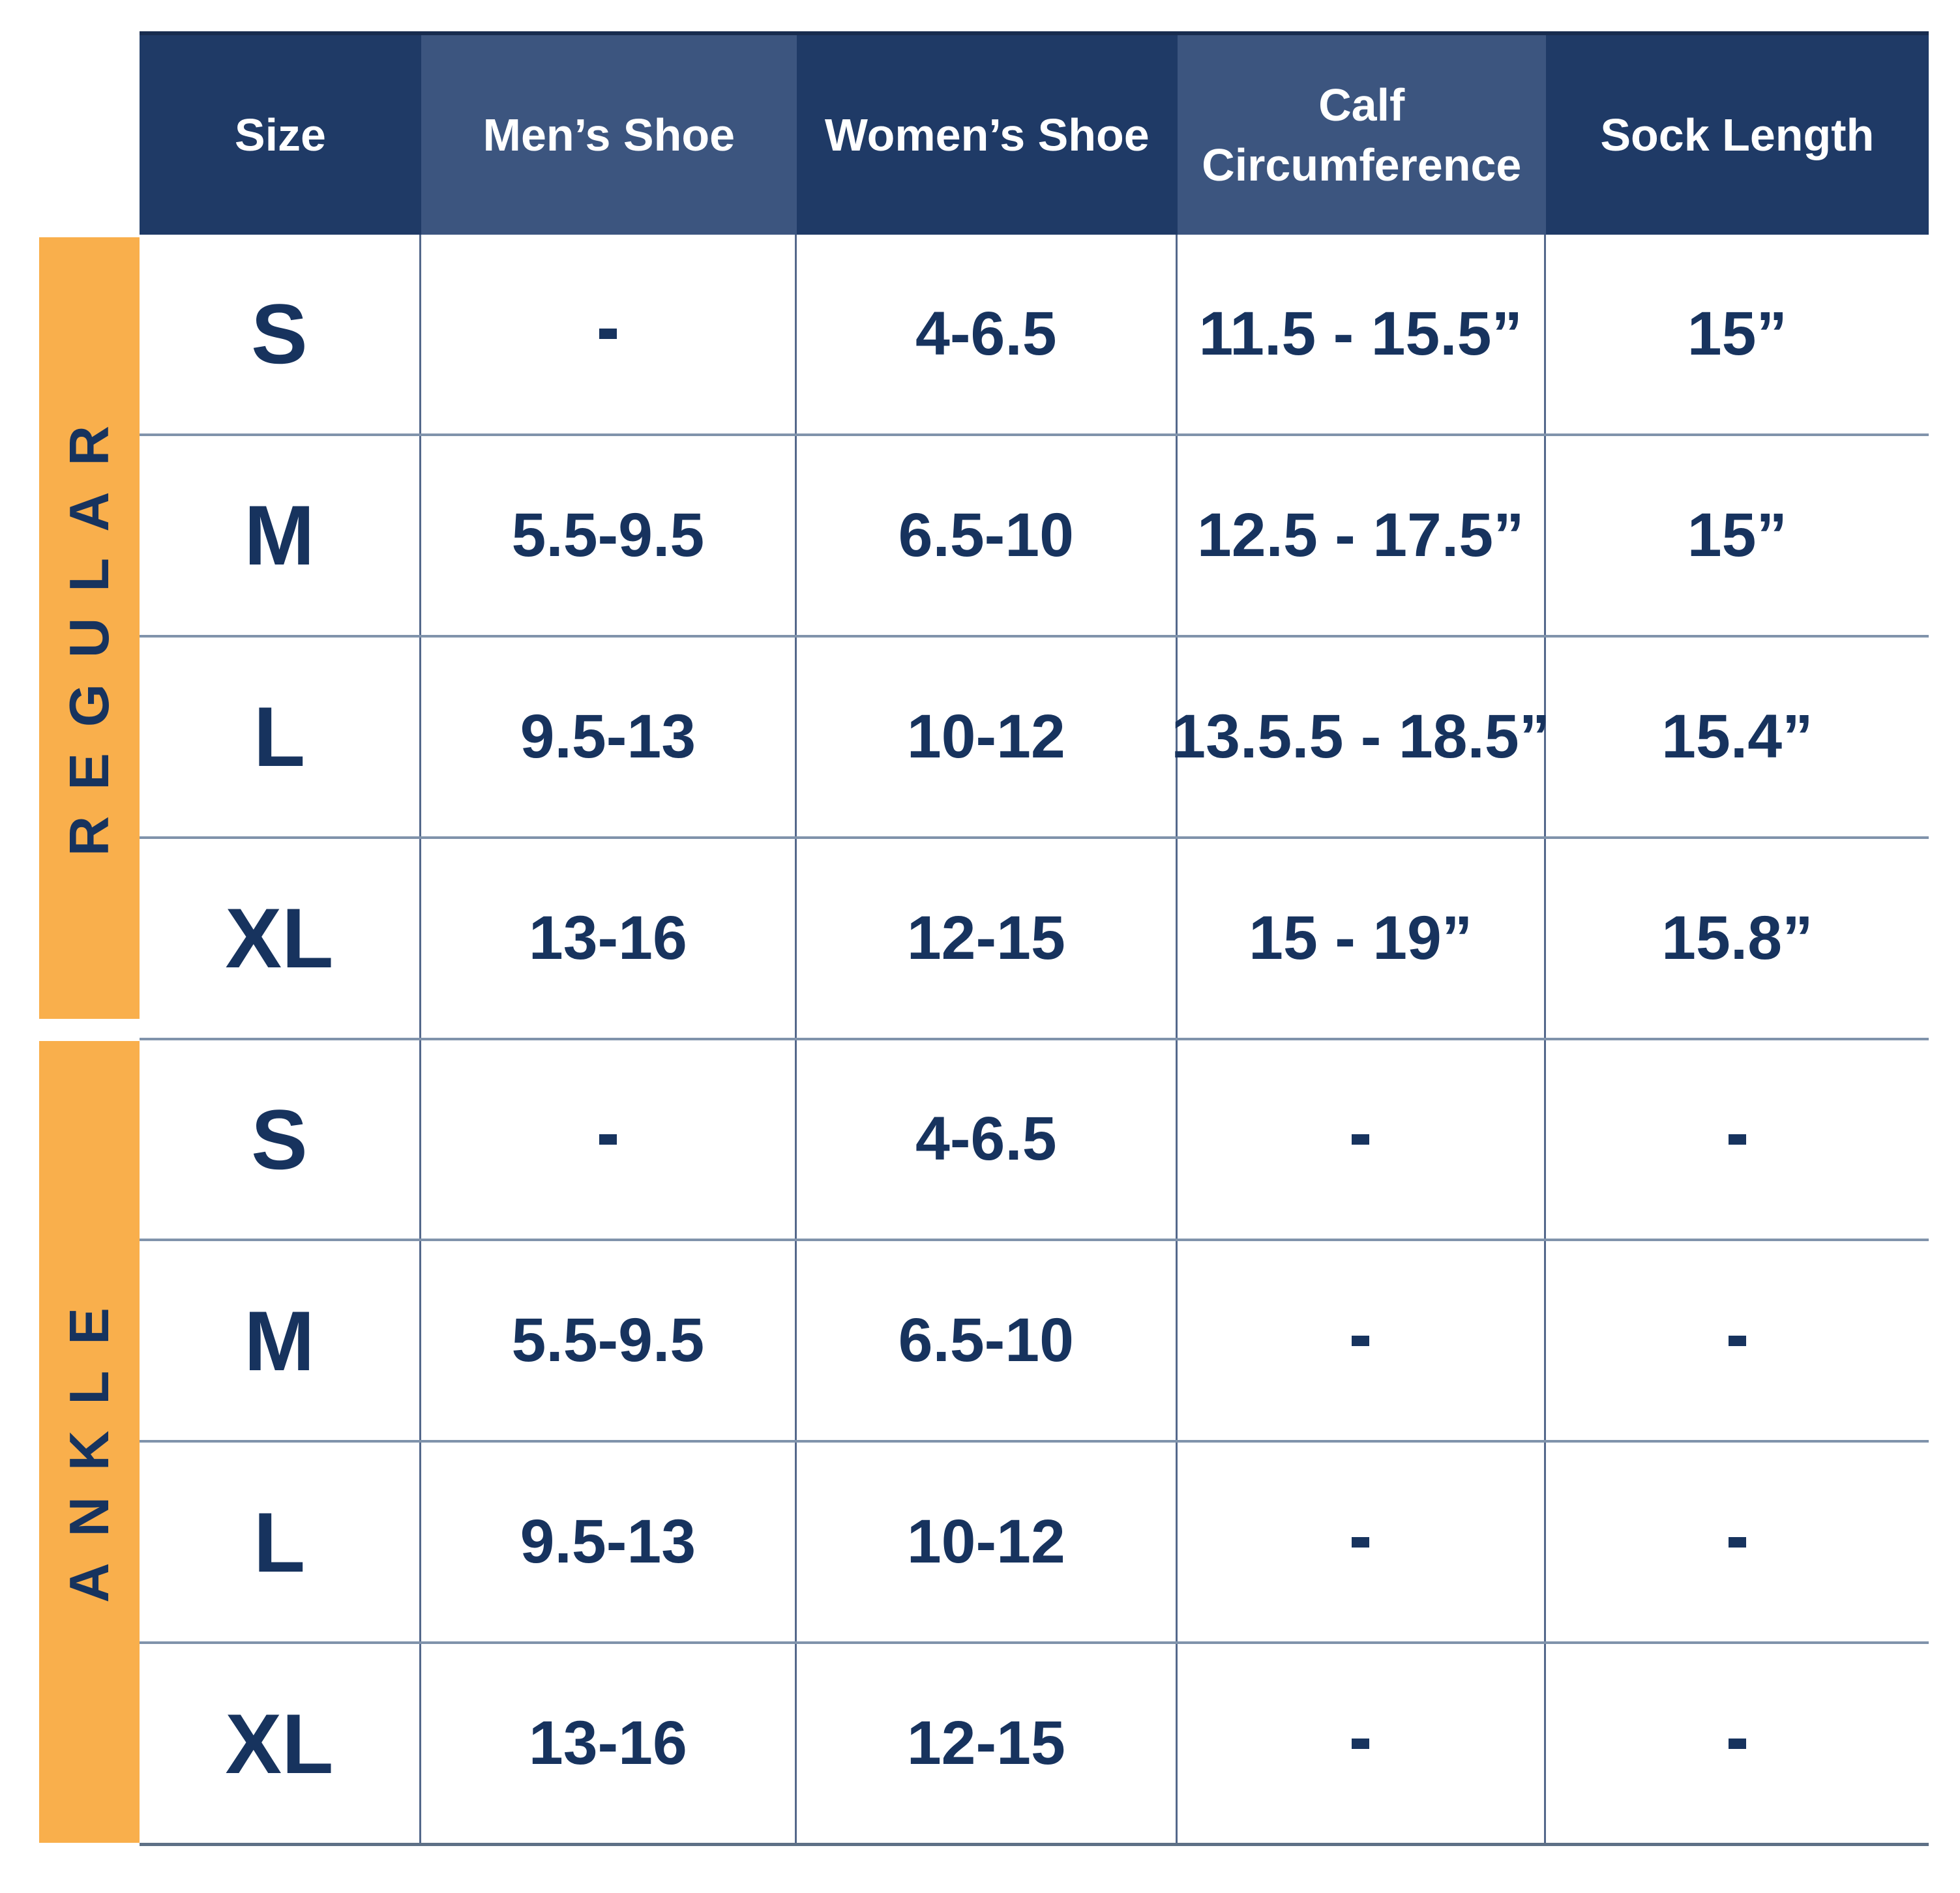 The image size is (1960, 1893). I want to click on table-row: M 5.5-9.5 6.5-10, so click(1035, 1342).